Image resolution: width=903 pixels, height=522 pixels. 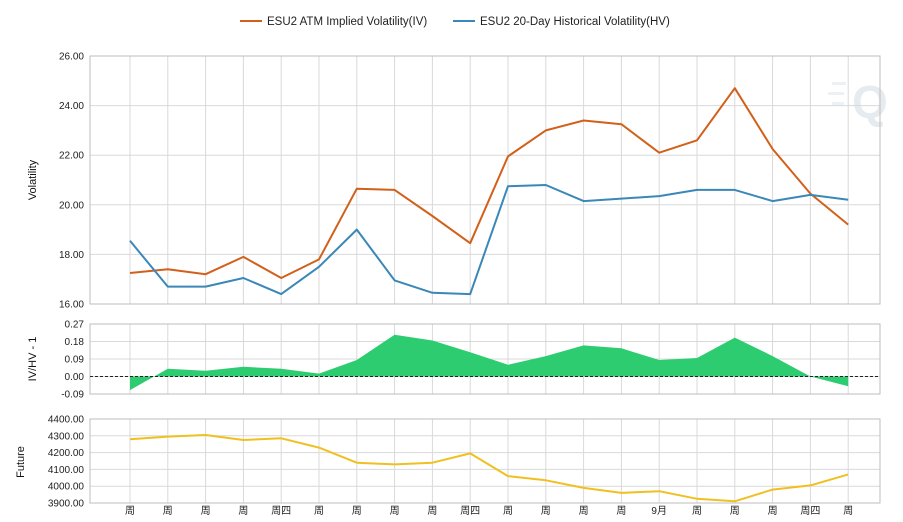 What do you see at coordinates (71, 57) in the screenshot?
I see `y-tick-label: 26.00` at bounding box center [71, 57].